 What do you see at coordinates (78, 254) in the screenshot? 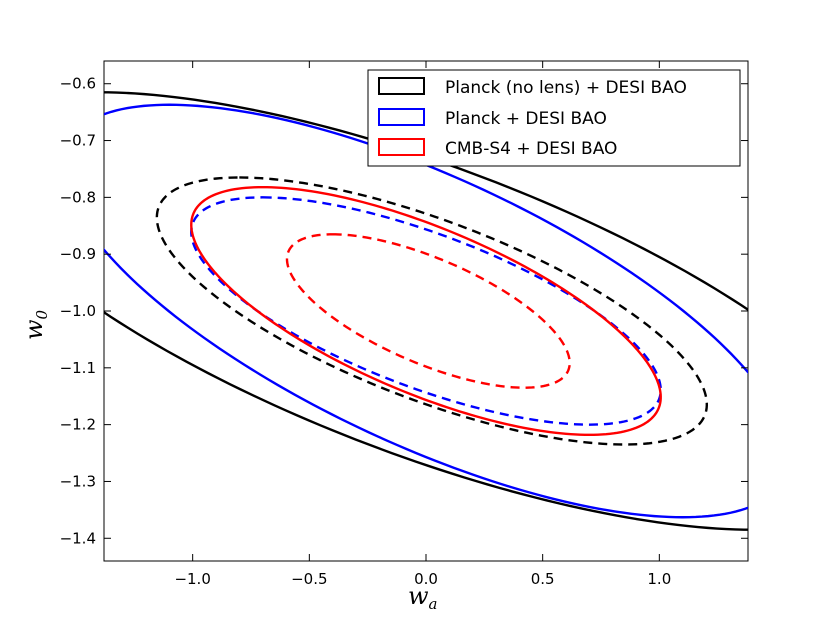
I see `y-tick-label: −0.9` at bounding box center [78, 254].